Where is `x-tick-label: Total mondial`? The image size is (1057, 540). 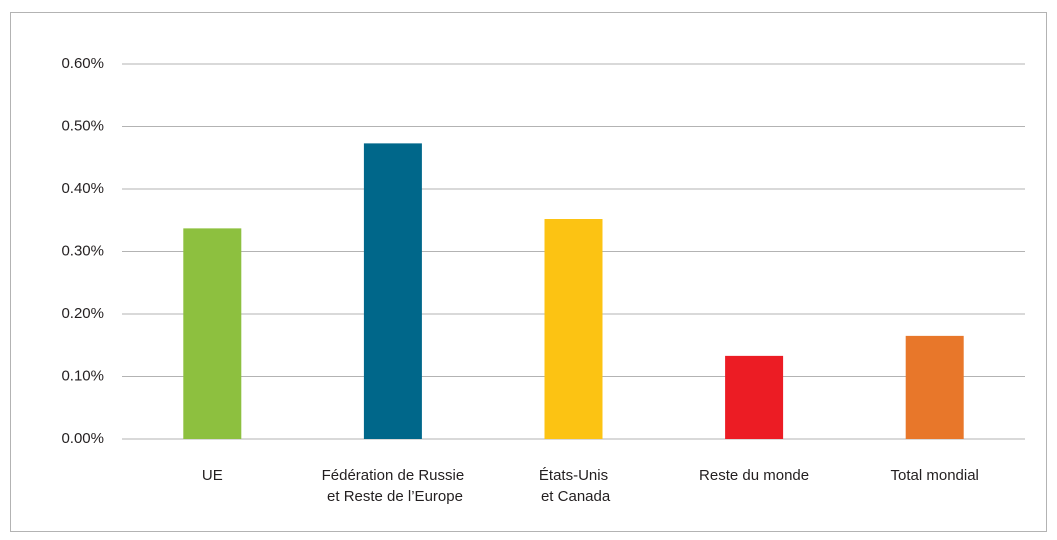
x-tick-label: Total mondial is located at coordinates (935, 475).